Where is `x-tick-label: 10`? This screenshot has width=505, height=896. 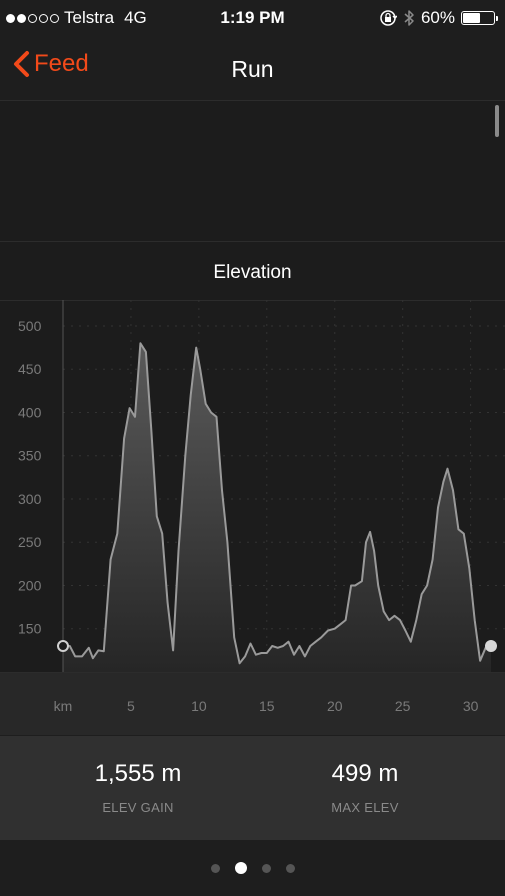 x-tick-label: 10 is located at coordinates (199, 706).